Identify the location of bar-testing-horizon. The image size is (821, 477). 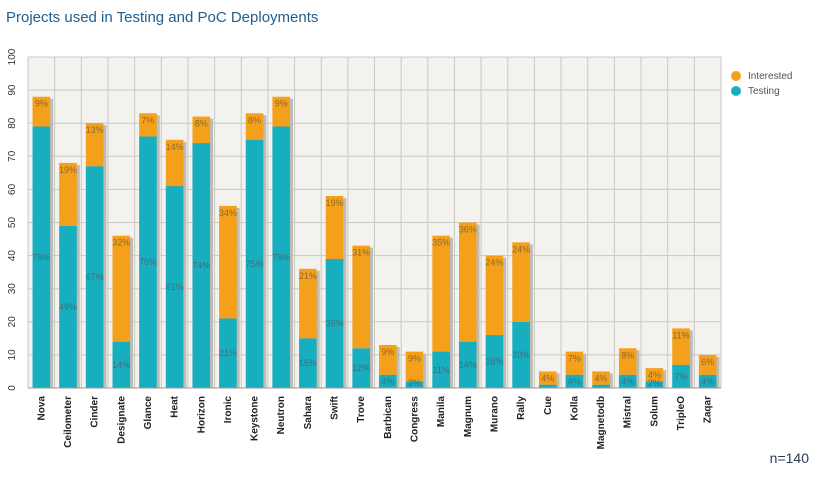
(201, 265).